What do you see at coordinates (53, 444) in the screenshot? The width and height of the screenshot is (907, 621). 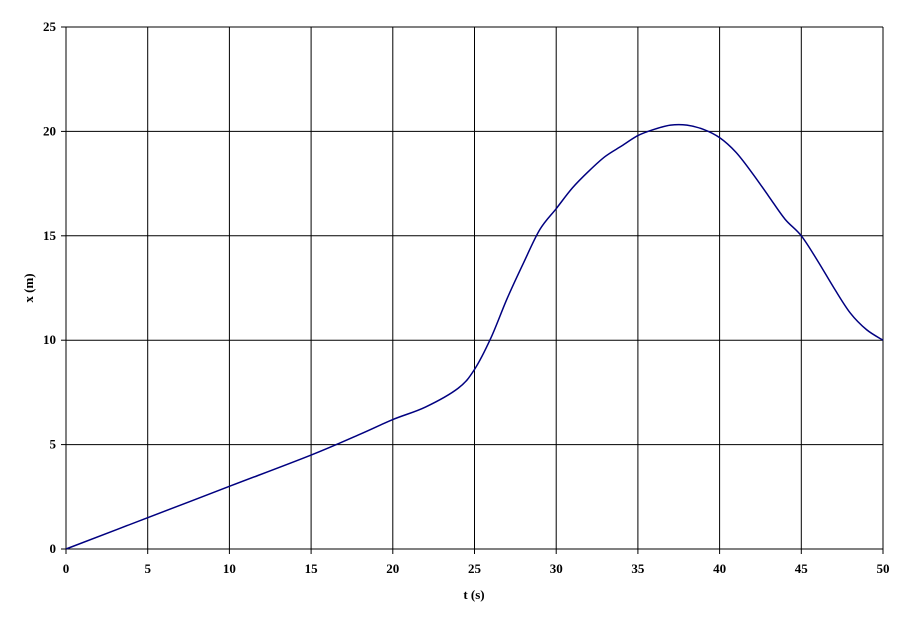 I see `y-tick-label: 5` at bounding box center [53, 444].